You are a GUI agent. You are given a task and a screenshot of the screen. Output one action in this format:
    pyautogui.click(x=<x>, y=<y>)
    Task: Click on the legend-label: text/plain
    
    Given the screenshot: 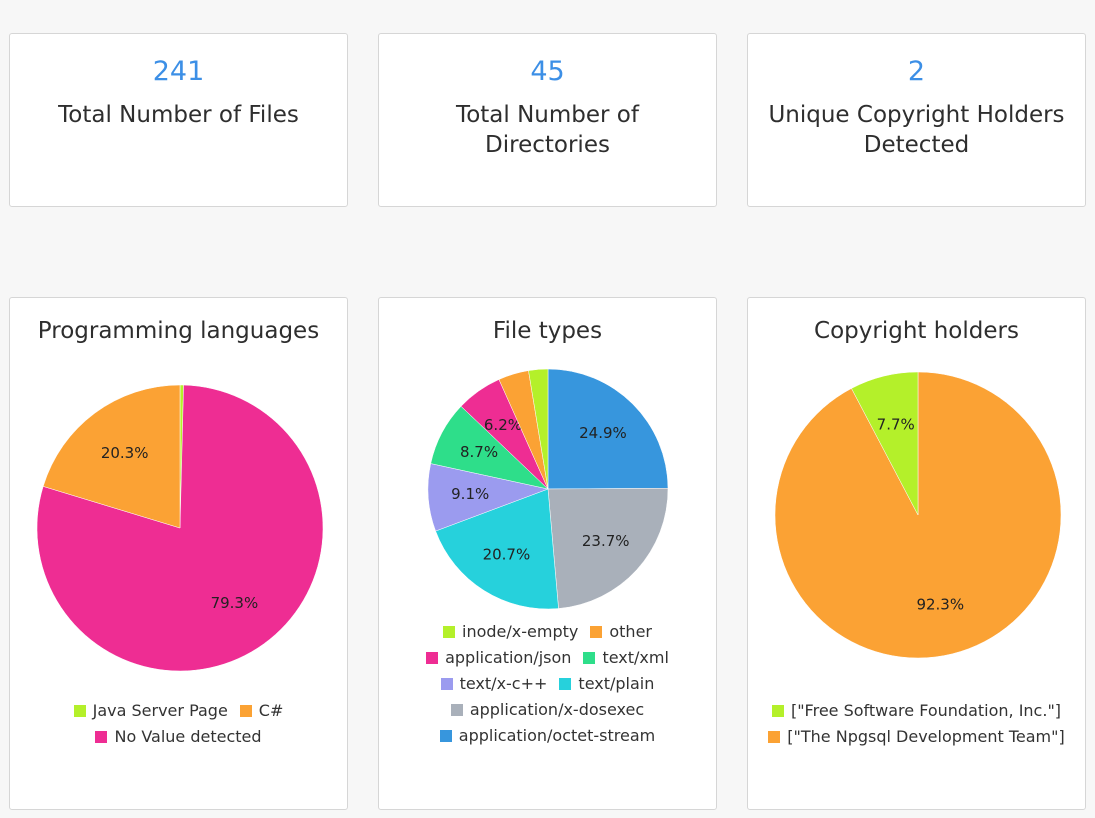 What is the action you would take?
    pyautogui.click(x=616, y=683)
    